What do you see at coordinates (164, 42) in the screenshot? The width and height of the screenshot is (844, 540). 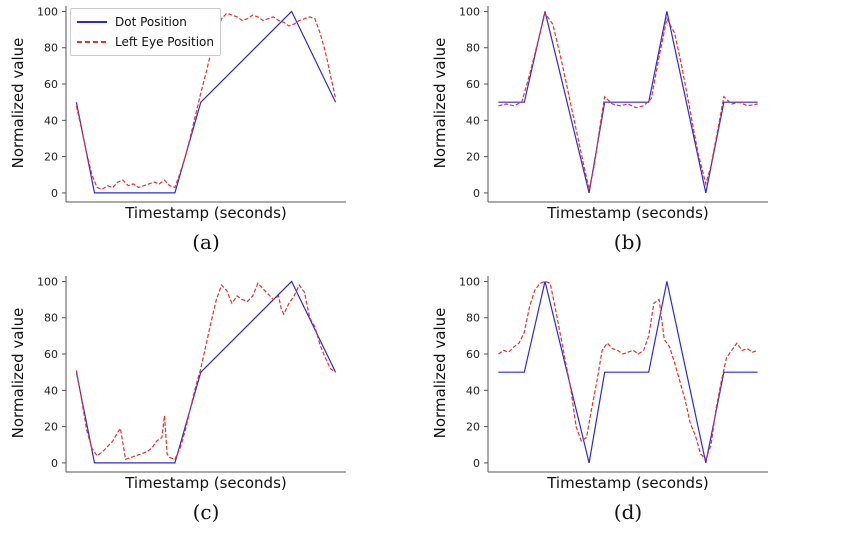 I see `legend-label-eye: Left Eye Position` at bounding box center [164, 42].